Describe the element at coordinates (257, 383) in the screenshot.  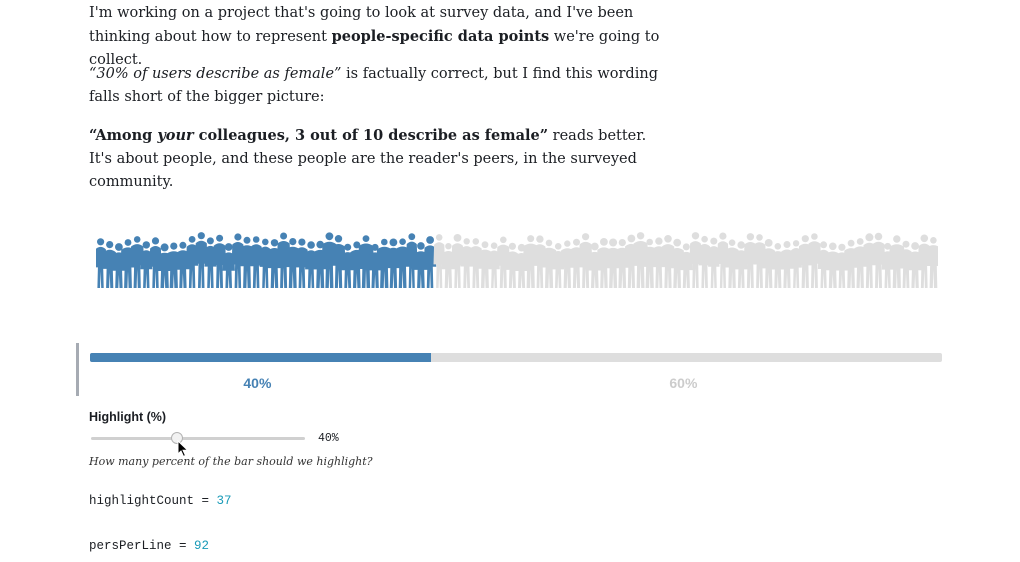
I see `highlight-percent-label: 40%` at that location.